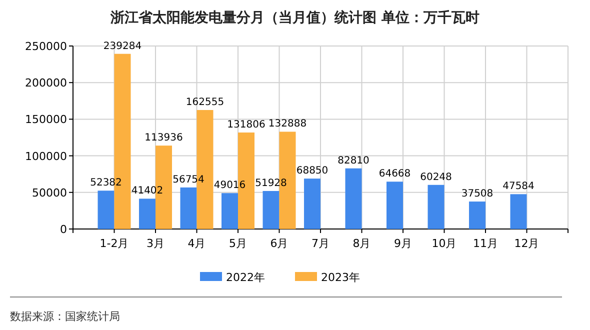 This screenshot has width=590, height=330. Describe the element at coordinates (65, 316) in the screenshot. I see `source-note: 数据来源：国家统计局` at that location.